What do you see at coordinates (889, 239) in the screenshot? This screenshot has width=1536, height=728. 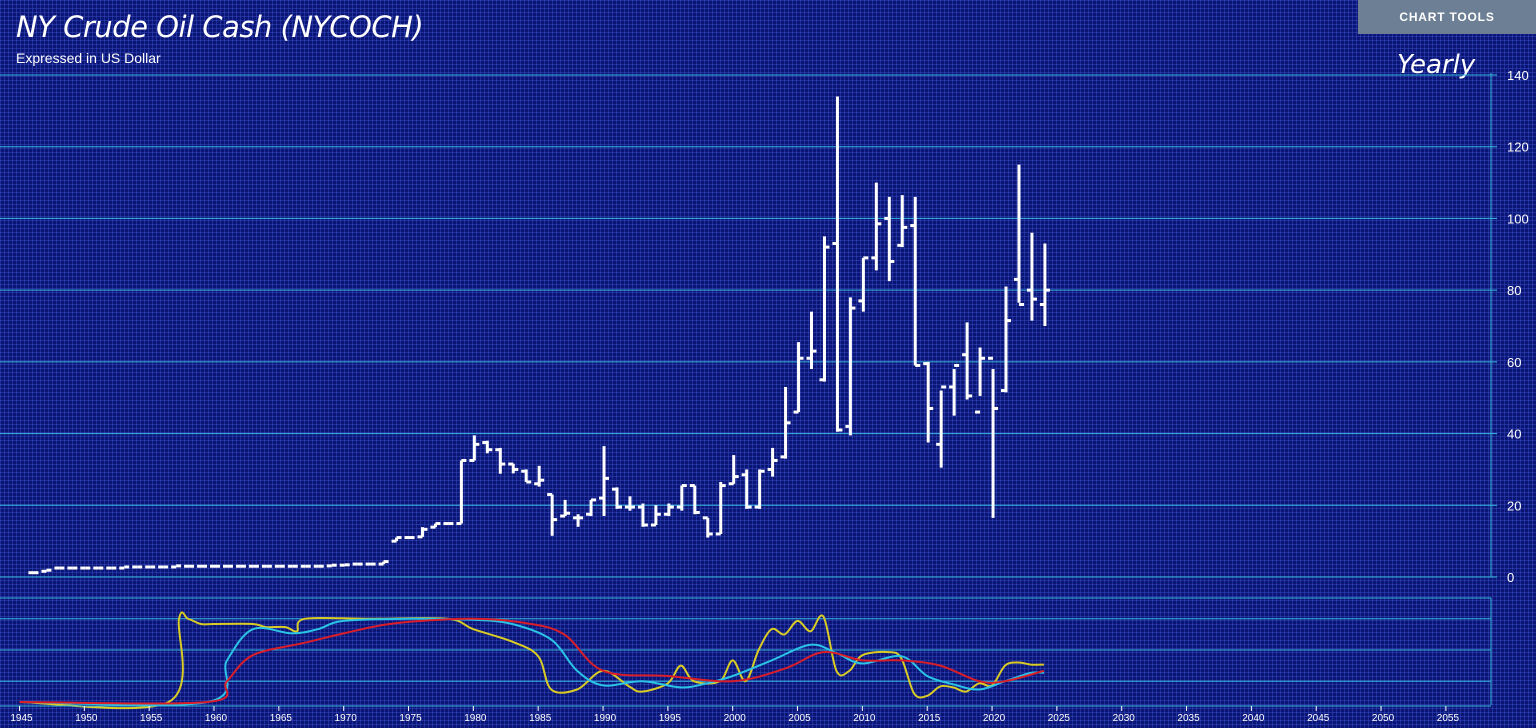 I see `ohlc-bar-2012` at bounding box center [889, 239].